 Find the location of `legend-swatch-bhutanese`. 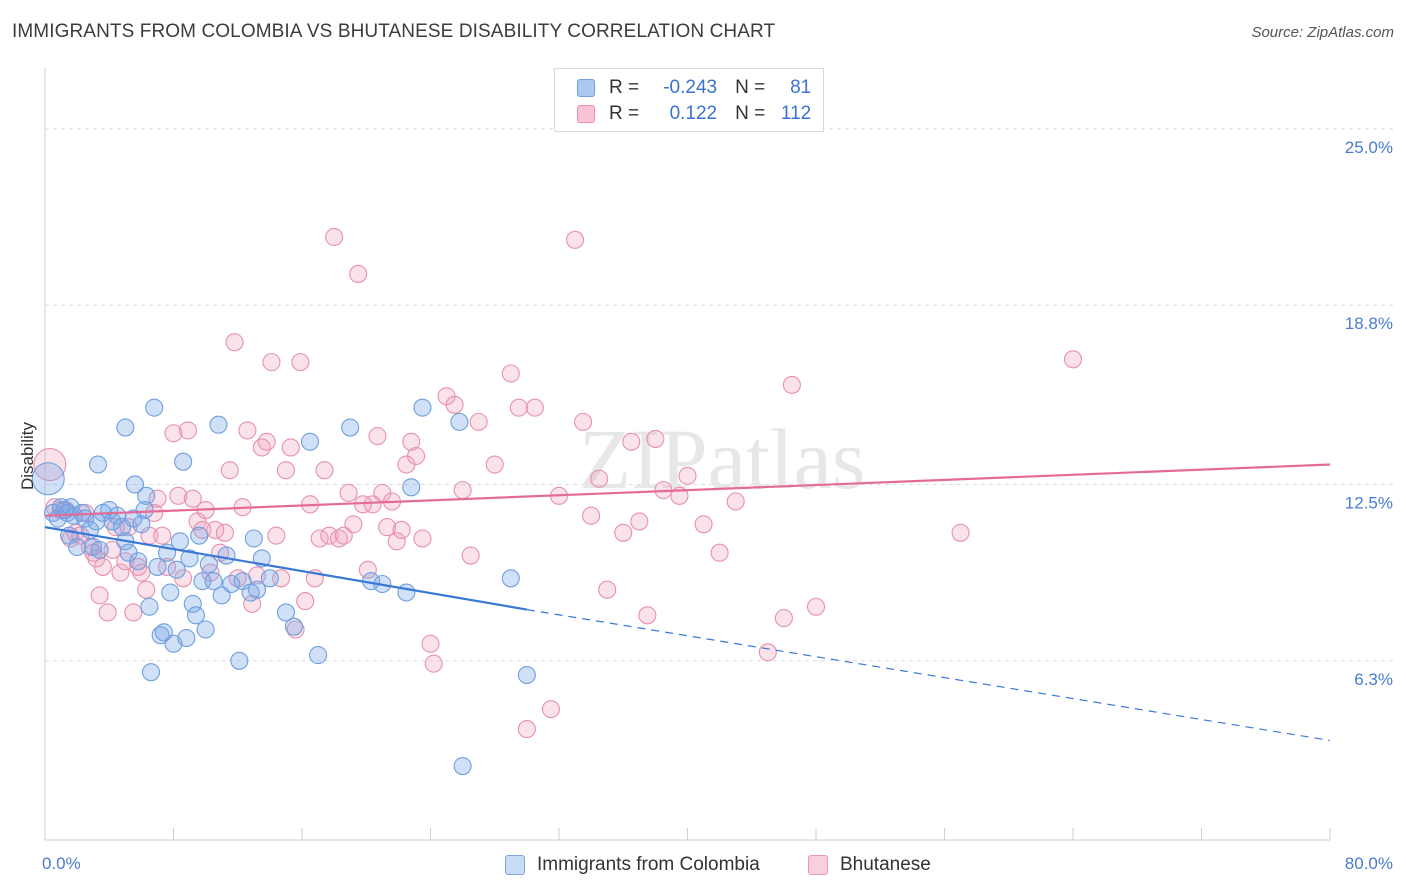

legend-swatch-bhutanese is located at coordinates (818, 865).